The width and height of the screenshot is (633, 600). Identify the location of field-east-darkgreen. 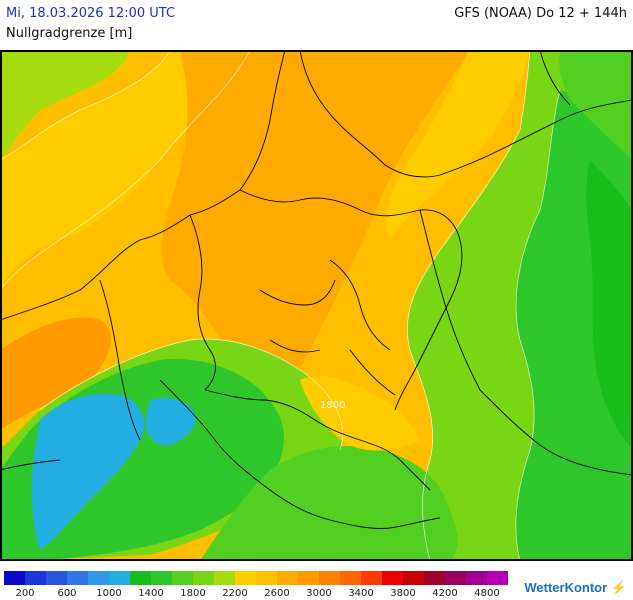
(608, 304).